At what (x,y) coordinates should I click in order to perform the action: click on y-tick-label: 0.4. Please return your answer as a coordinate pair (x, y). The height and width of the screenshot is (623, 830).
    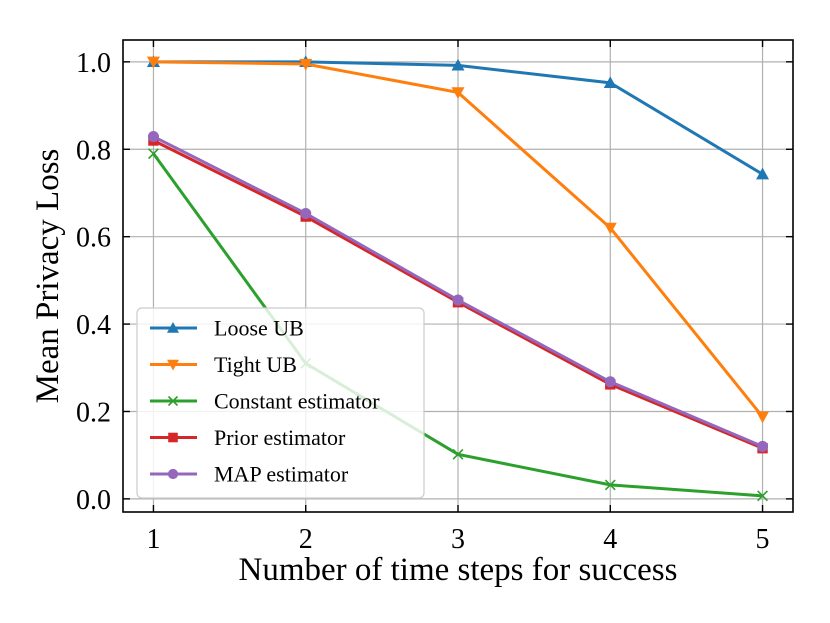
    Looking at the image, I should click on (93, 325).